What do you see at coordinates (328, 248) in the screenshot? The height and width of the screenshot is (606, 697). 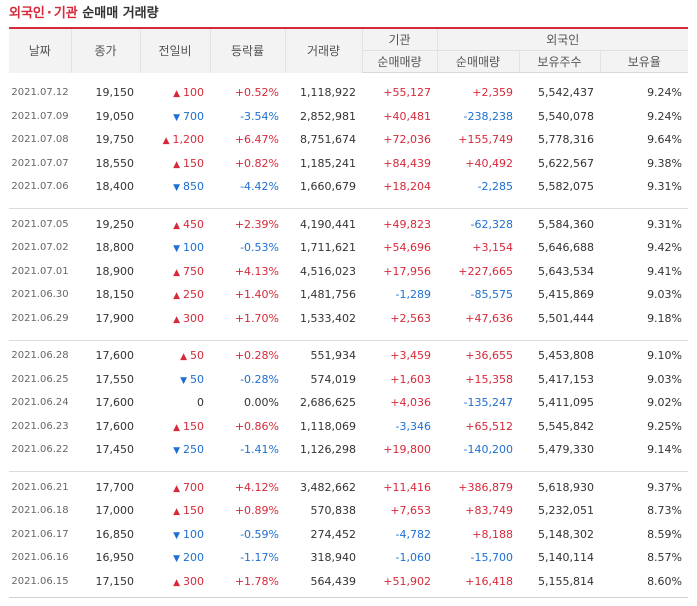 I see `cell-volume: 1,711,621` at bounding box center [328, 248].